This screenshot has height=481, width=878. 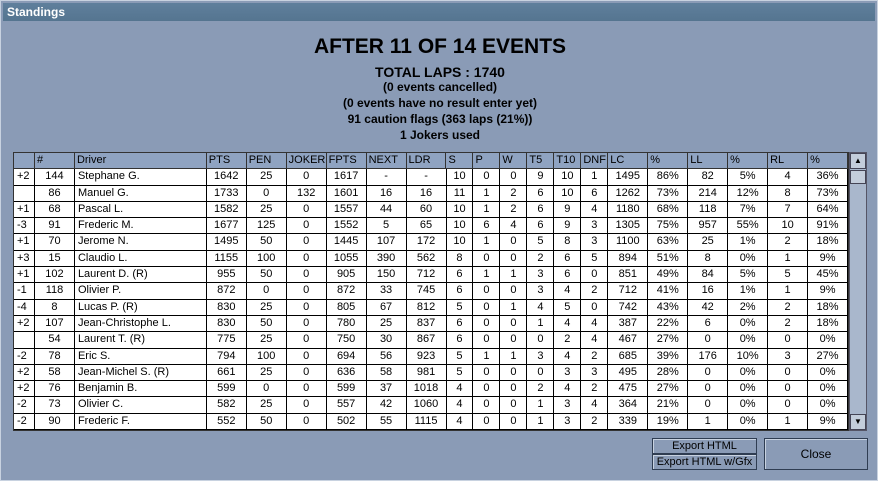 What do you see at coordinates (487, 226) in the screenshot?
I see `table-cell: 6` at bounding box center [487, 226].